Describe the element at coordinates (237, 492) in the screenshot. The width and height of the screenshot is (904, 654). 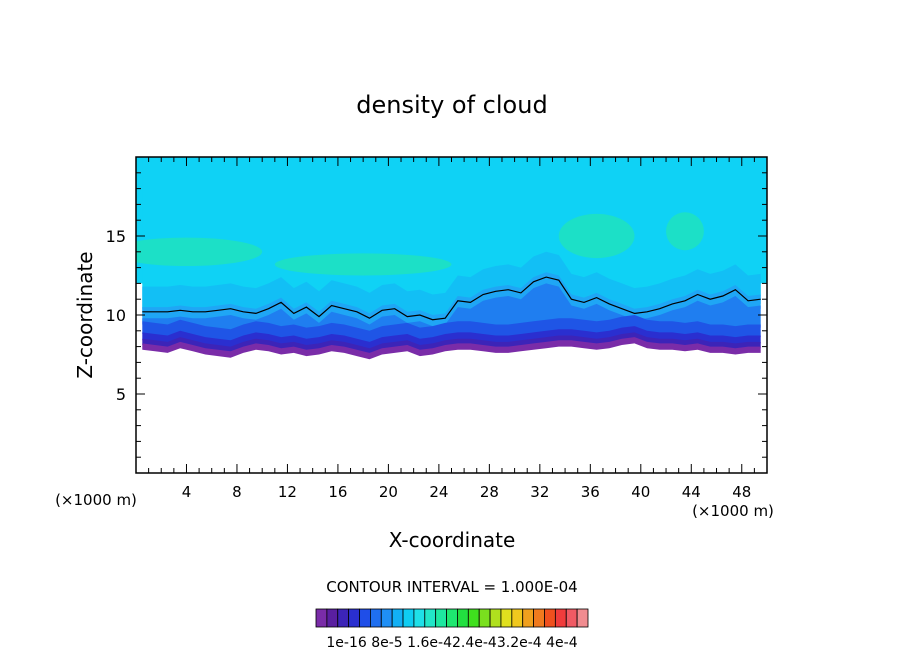
I see `x-tick-label: 8` at that location.